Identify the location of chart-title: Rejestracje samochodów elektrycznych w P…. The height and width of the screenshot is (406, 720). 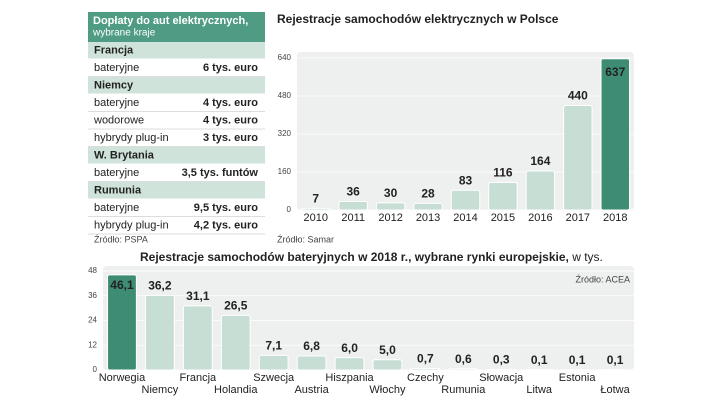
(418, 19).